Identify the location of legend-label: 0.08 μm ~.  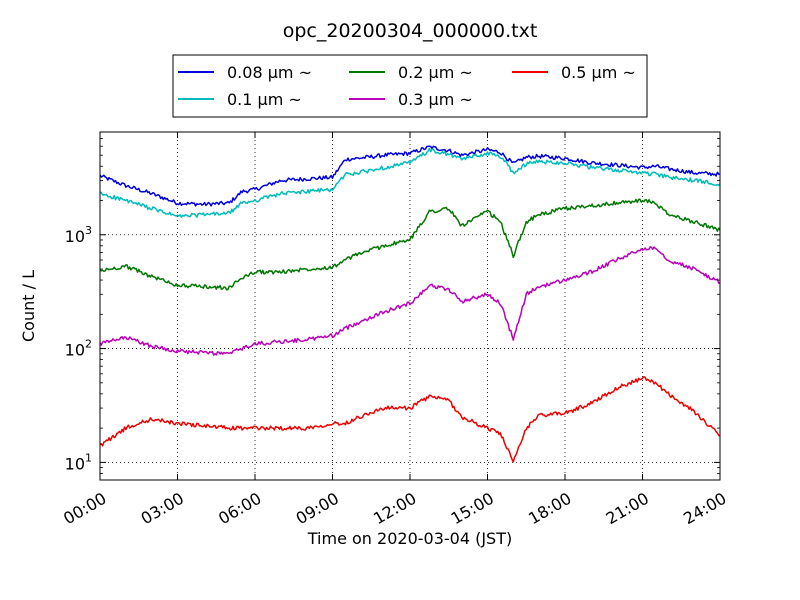
(269, 72).